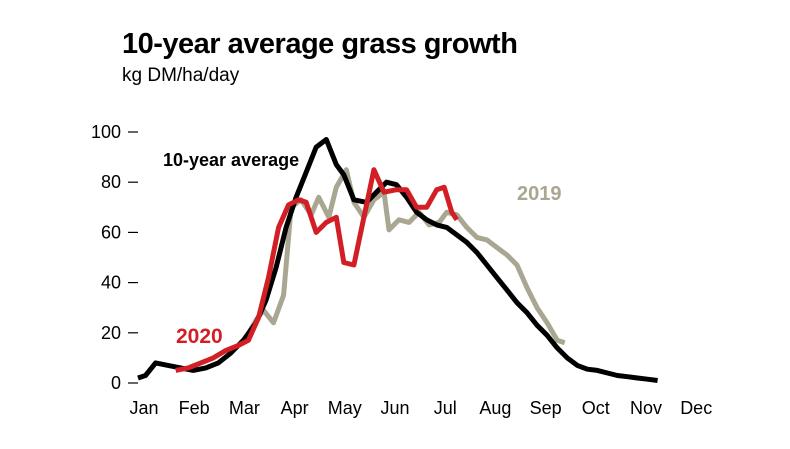 The height and width of the screenshot is (449, 790). What do you see at coordinates (231, 160) in the screenshot?
I see `series-label-10-year-average: 10-year average` at bounding box center [231, 160].